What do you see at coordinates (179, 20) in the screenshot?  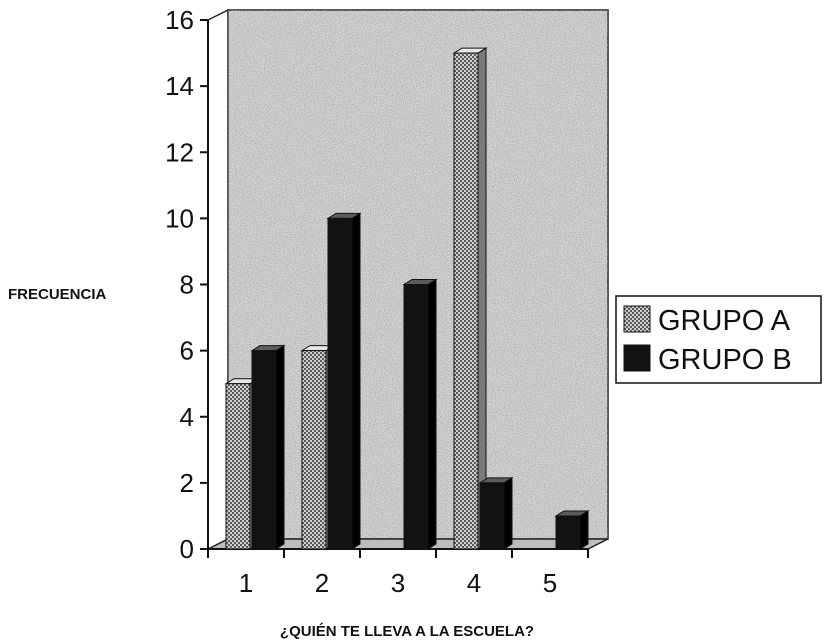 I see `y-tick-label: 16` at bounding box center [179, 20].